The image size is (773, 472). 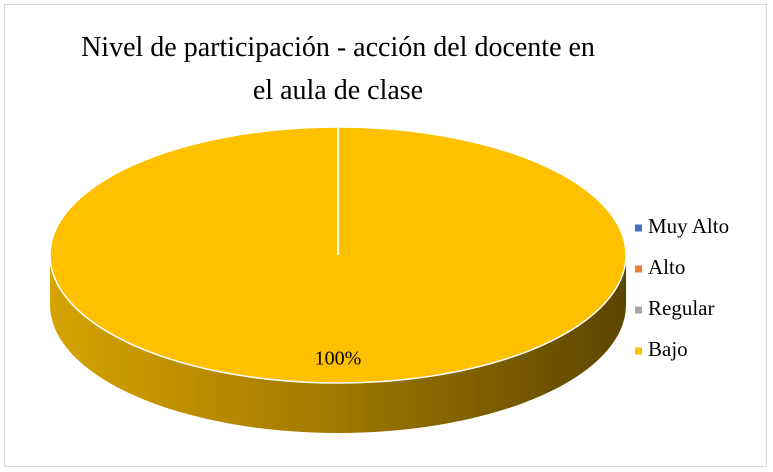 What do you see at coordinates (668, 349) in the screenshot?
I see `legend-label: Bajo` at bounding box center [668, 349].